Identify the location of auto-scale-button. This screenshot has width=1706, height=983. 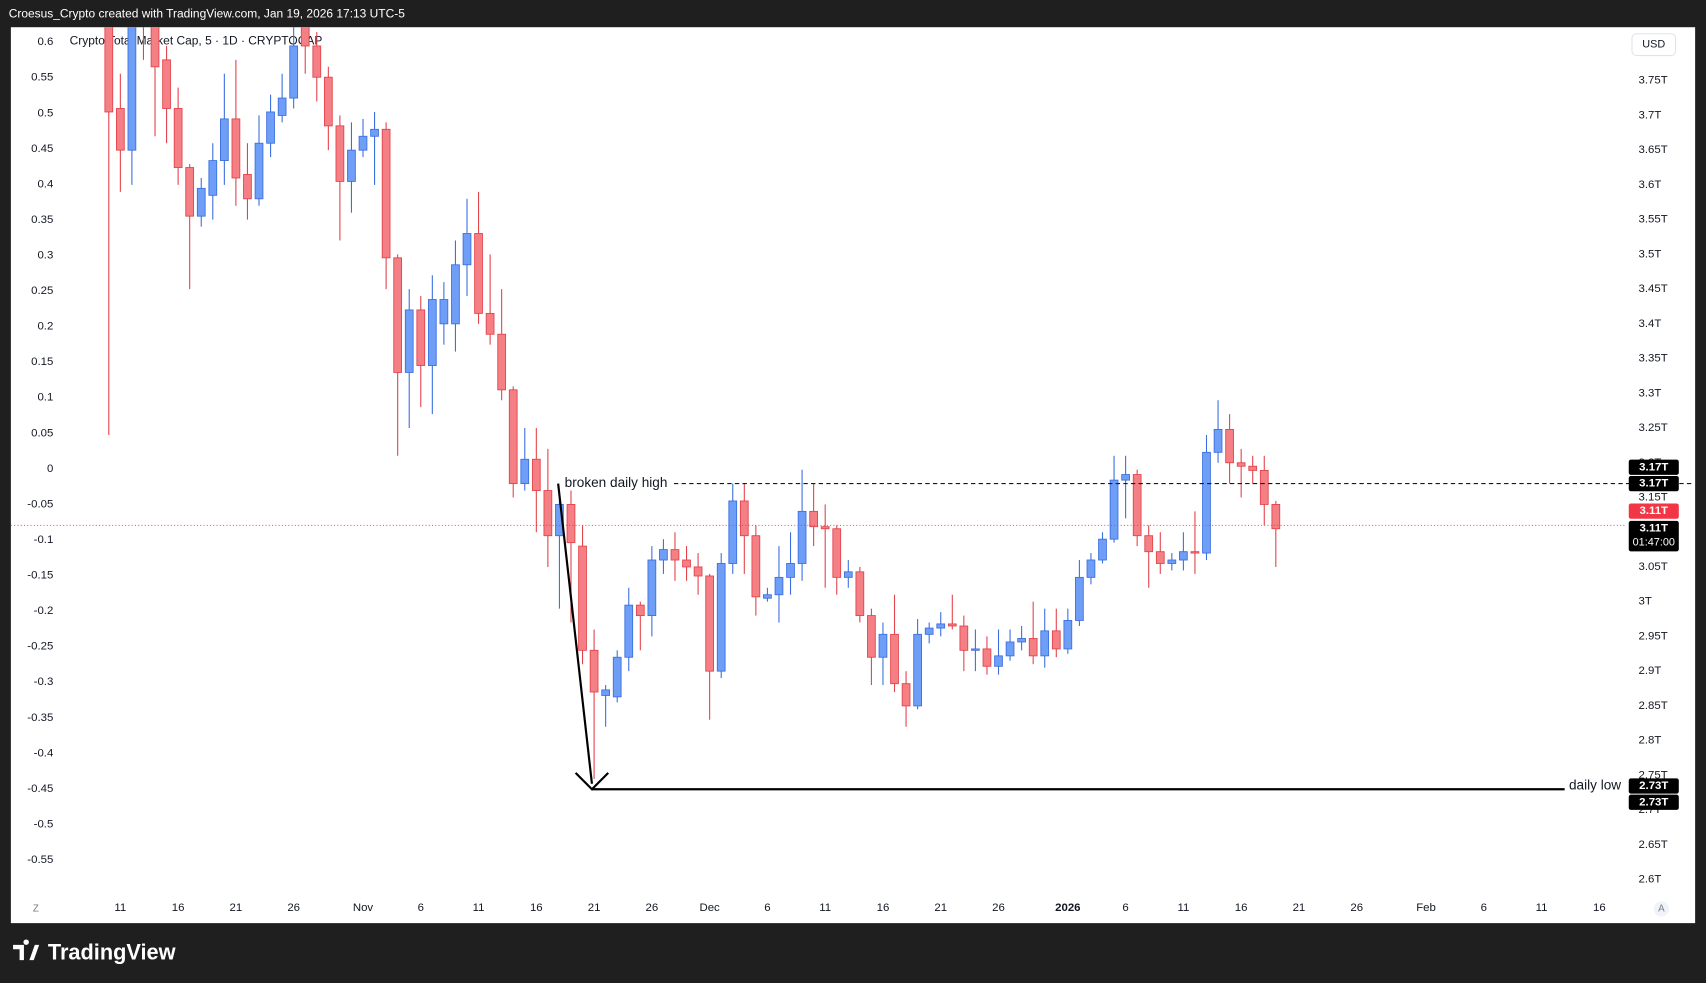
(1661, 909).